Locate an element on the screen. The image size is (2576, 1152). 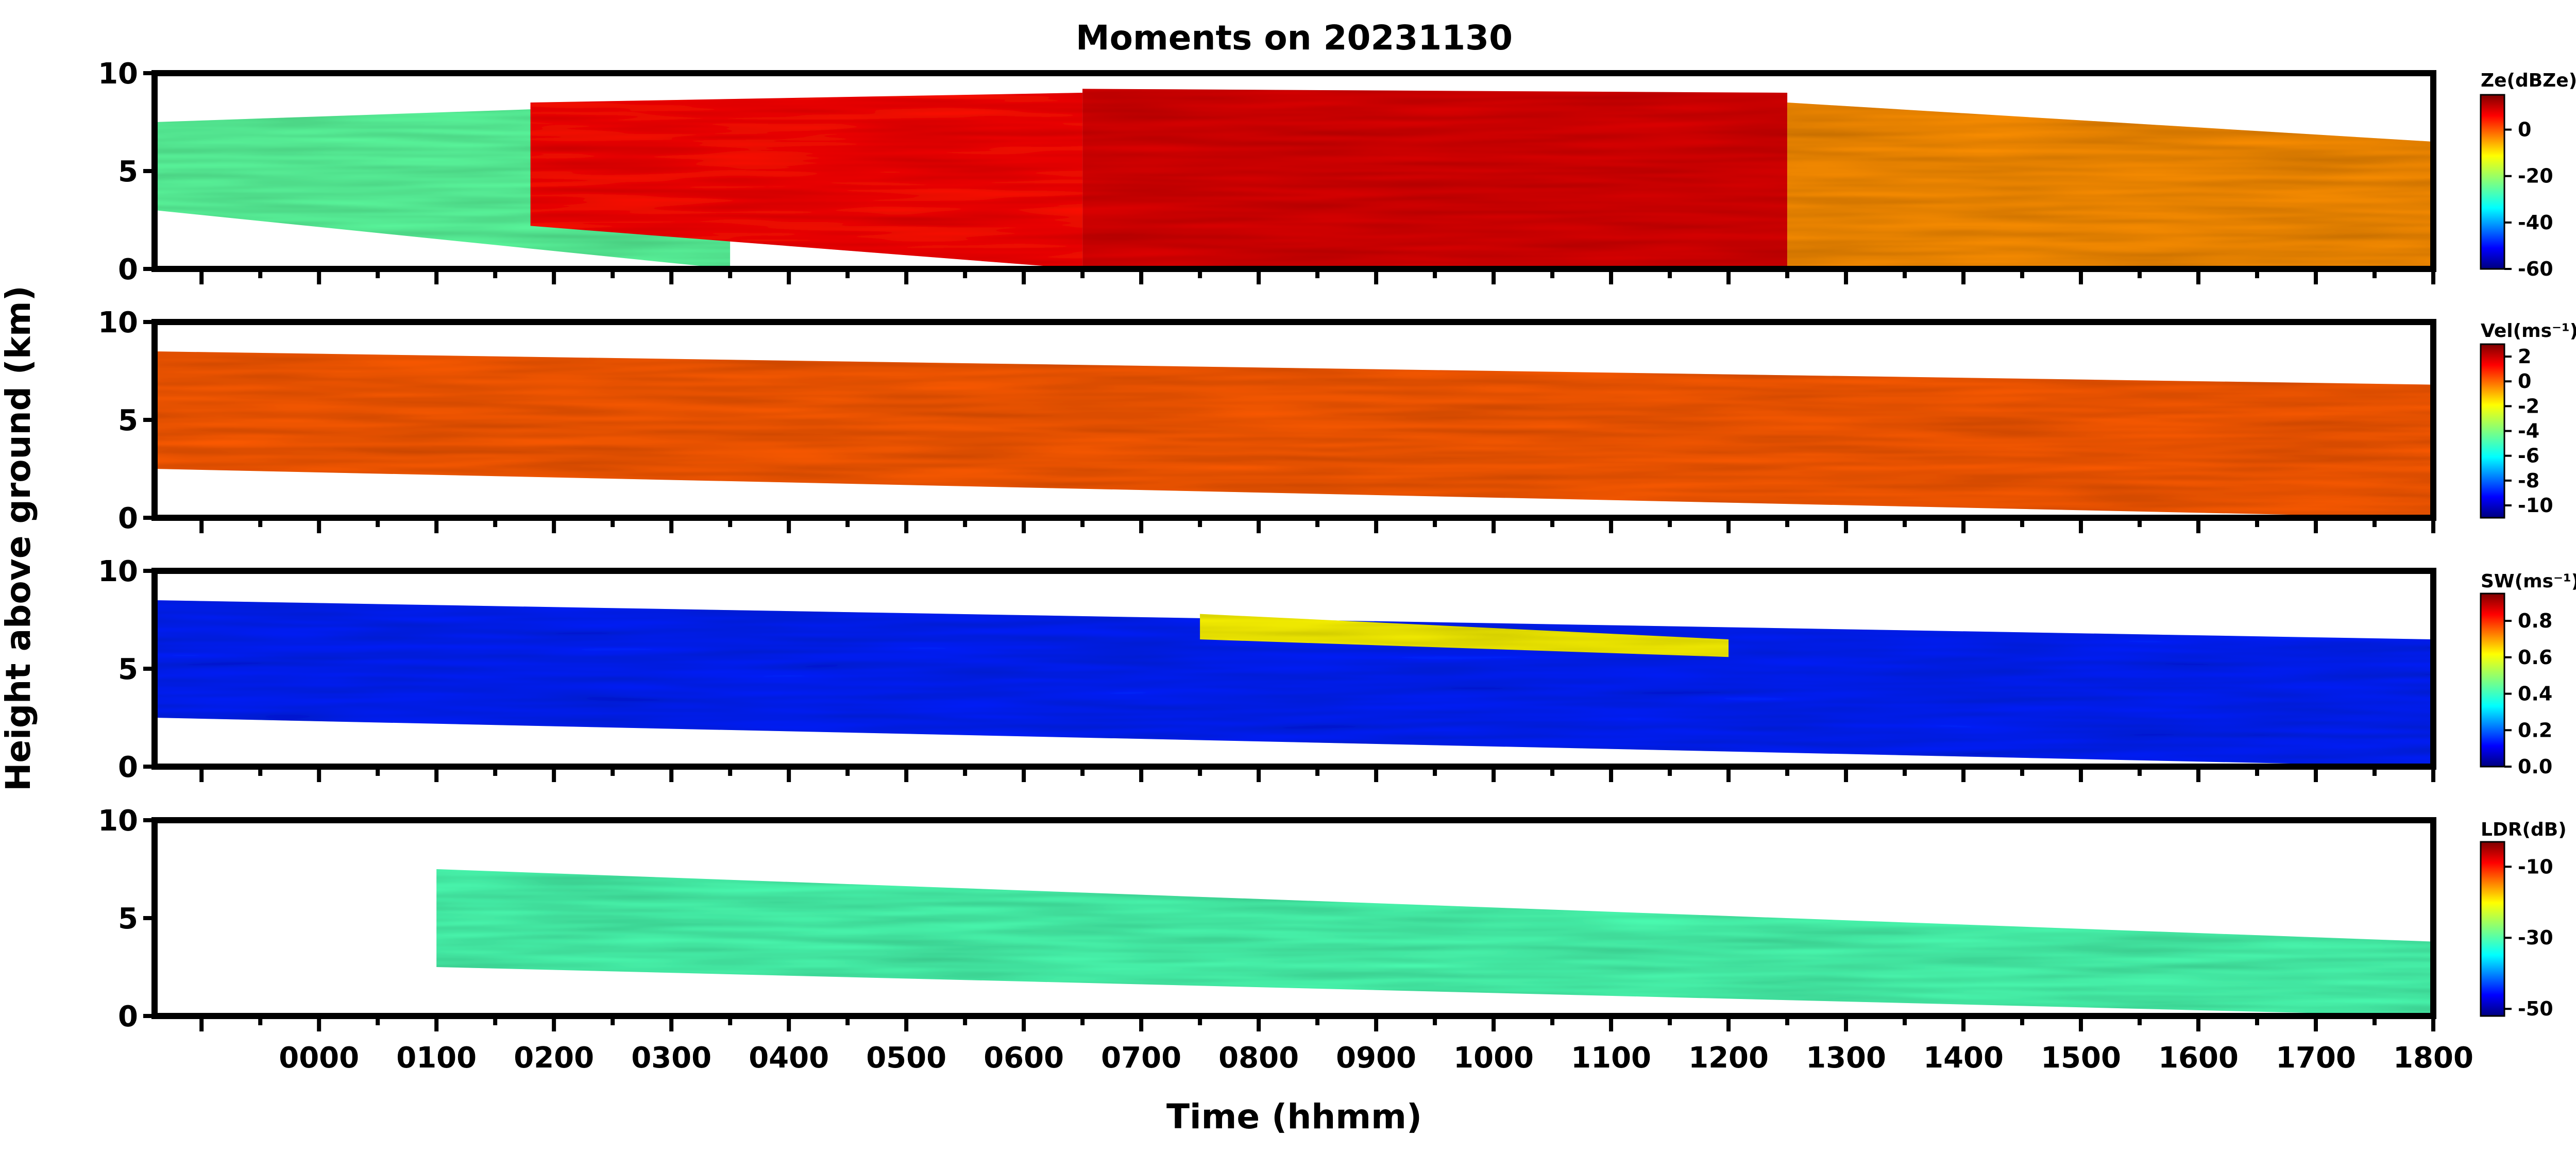
spectrum-width-colorbar-ticks: 0.8 0.6 0.4 0.2 0.0 is located at coordinates (2528, 693).